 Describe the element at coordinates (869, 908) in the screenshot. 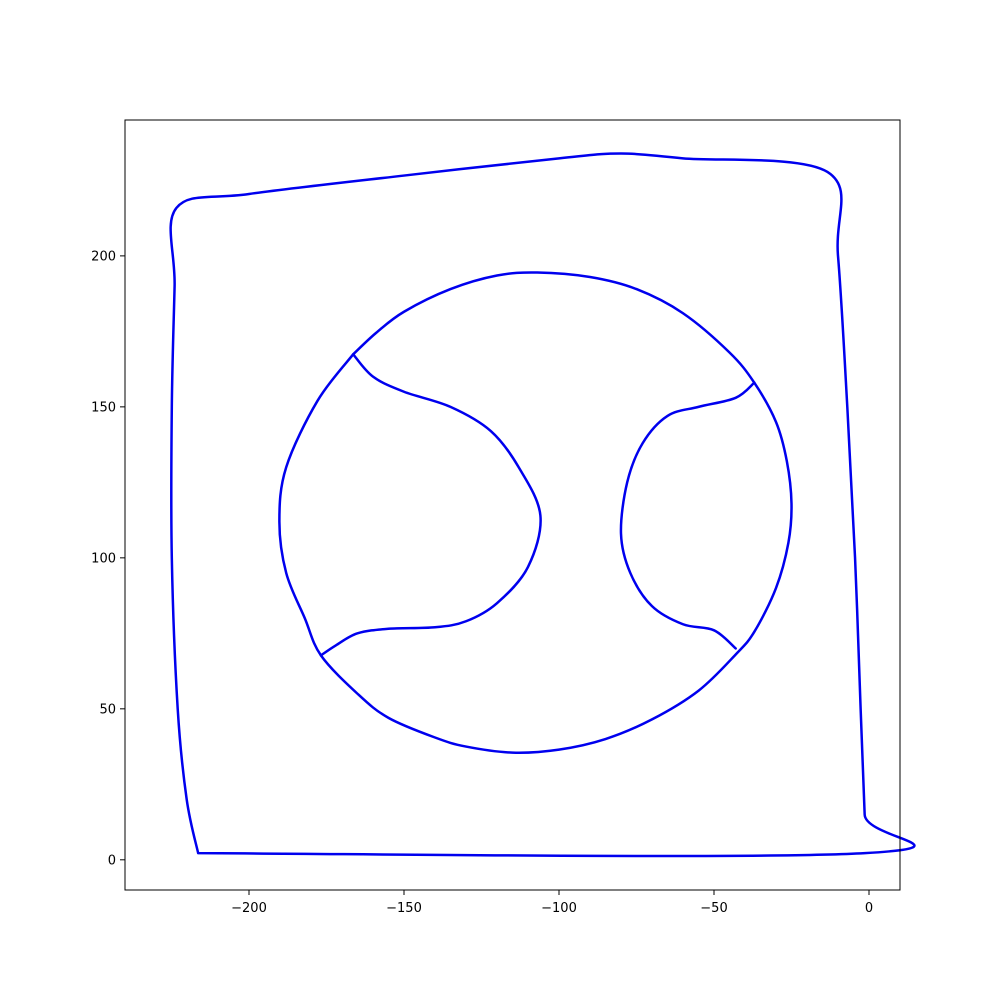

I see `x-tick-label: 0` at that location.